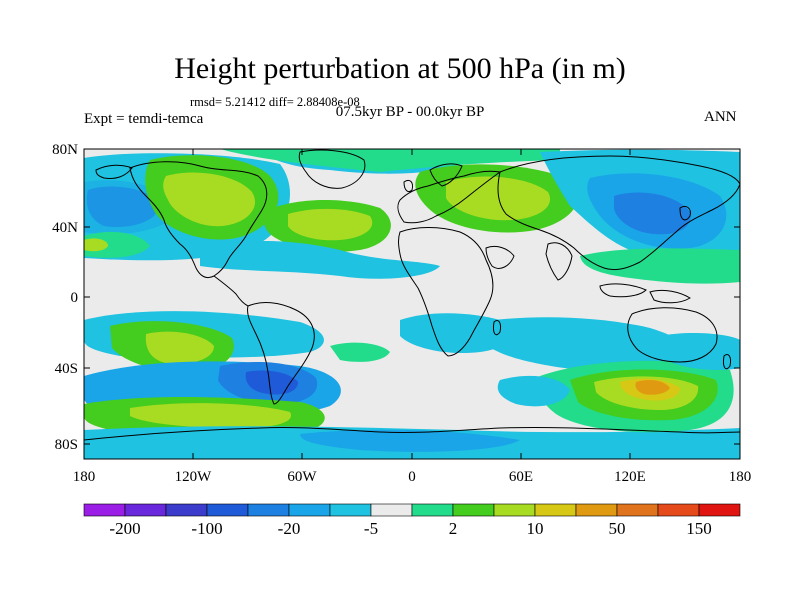 Image resolution: width=800 pixels, height=600 pixels. What do you see at coordinates (617, 528) in the screenshot?
I see `colorbar-label: 50` at bounding box center [617, 528].